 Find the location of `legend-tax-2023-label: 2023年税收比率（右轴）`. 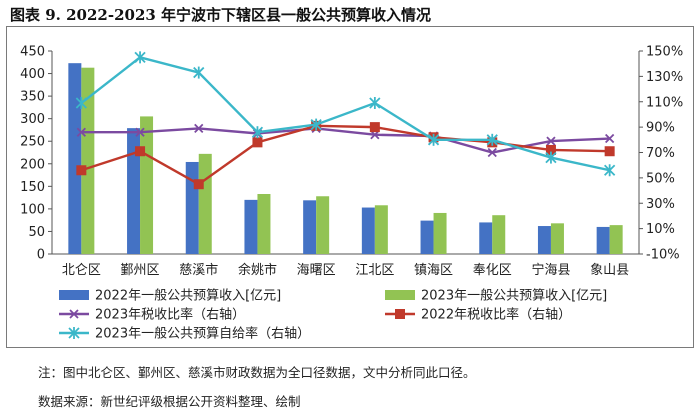

legend-tax-2023-label: 2023年税收比率（右轴） is located at coordinates (170, 315).